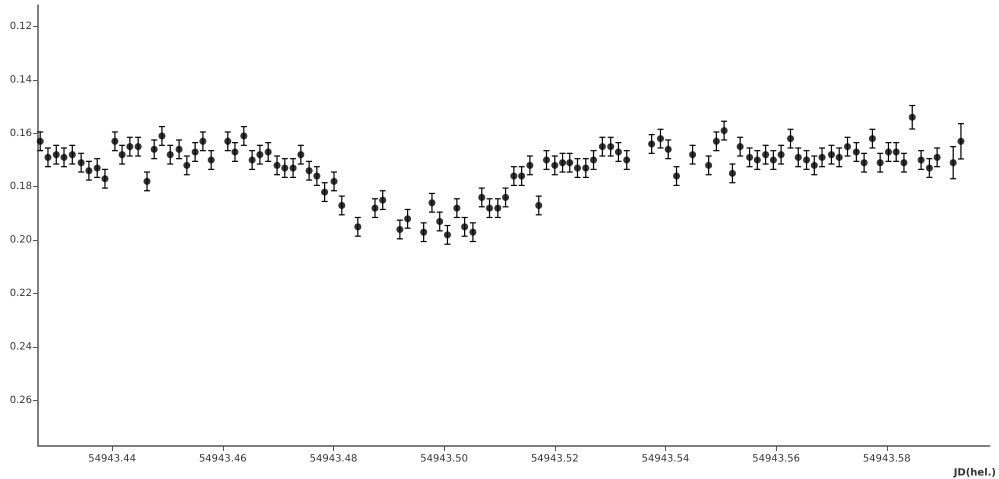 The width and height of the screenshot is (999, 479). Describe the element at coordinates (21, 240) in the screenshot. I see `y-tick-label: 0.20` at that location.